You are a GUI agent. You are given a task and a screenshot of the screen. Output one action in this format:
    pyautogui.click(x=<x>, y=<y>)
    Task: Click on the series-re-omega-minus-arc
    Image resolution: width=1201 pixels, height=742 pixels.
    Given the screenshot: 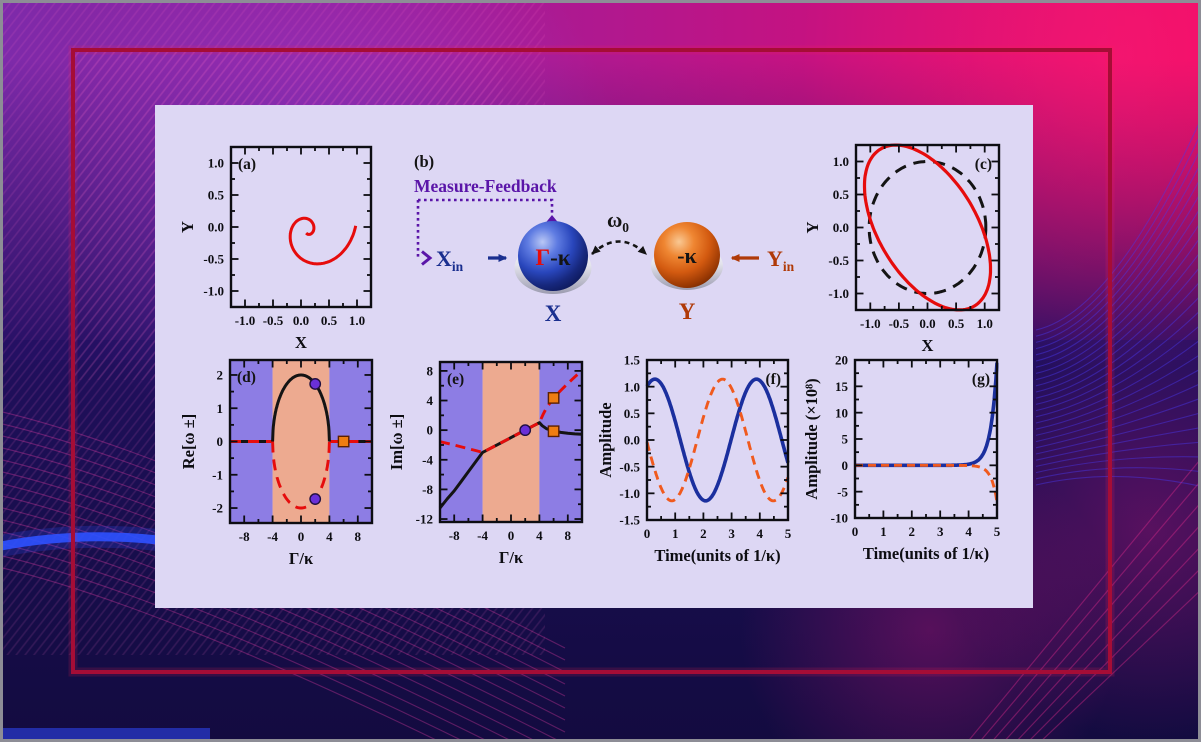 What is the action you would take?
    pyautogui.click(x=301, y=475)
    